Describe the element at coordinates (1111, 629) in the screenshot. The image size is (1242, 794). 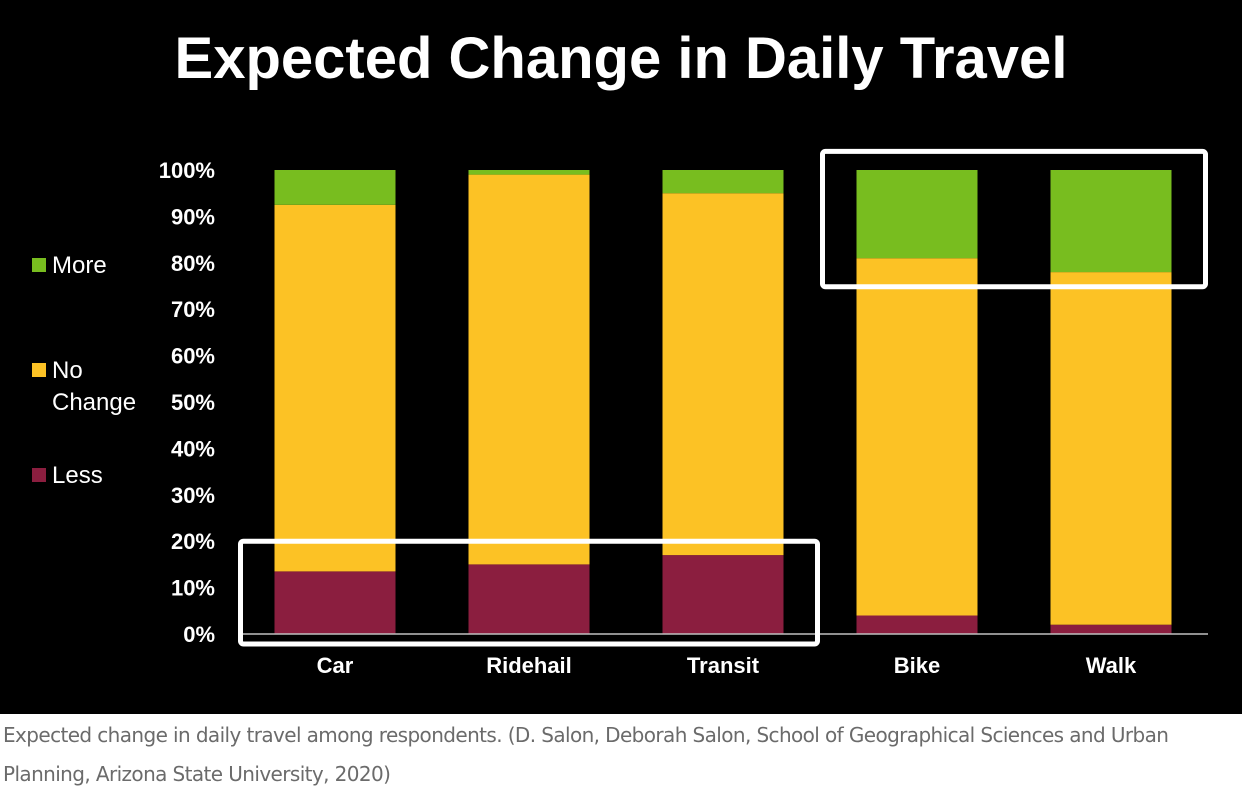
I see `bar-walk-less` at that location.